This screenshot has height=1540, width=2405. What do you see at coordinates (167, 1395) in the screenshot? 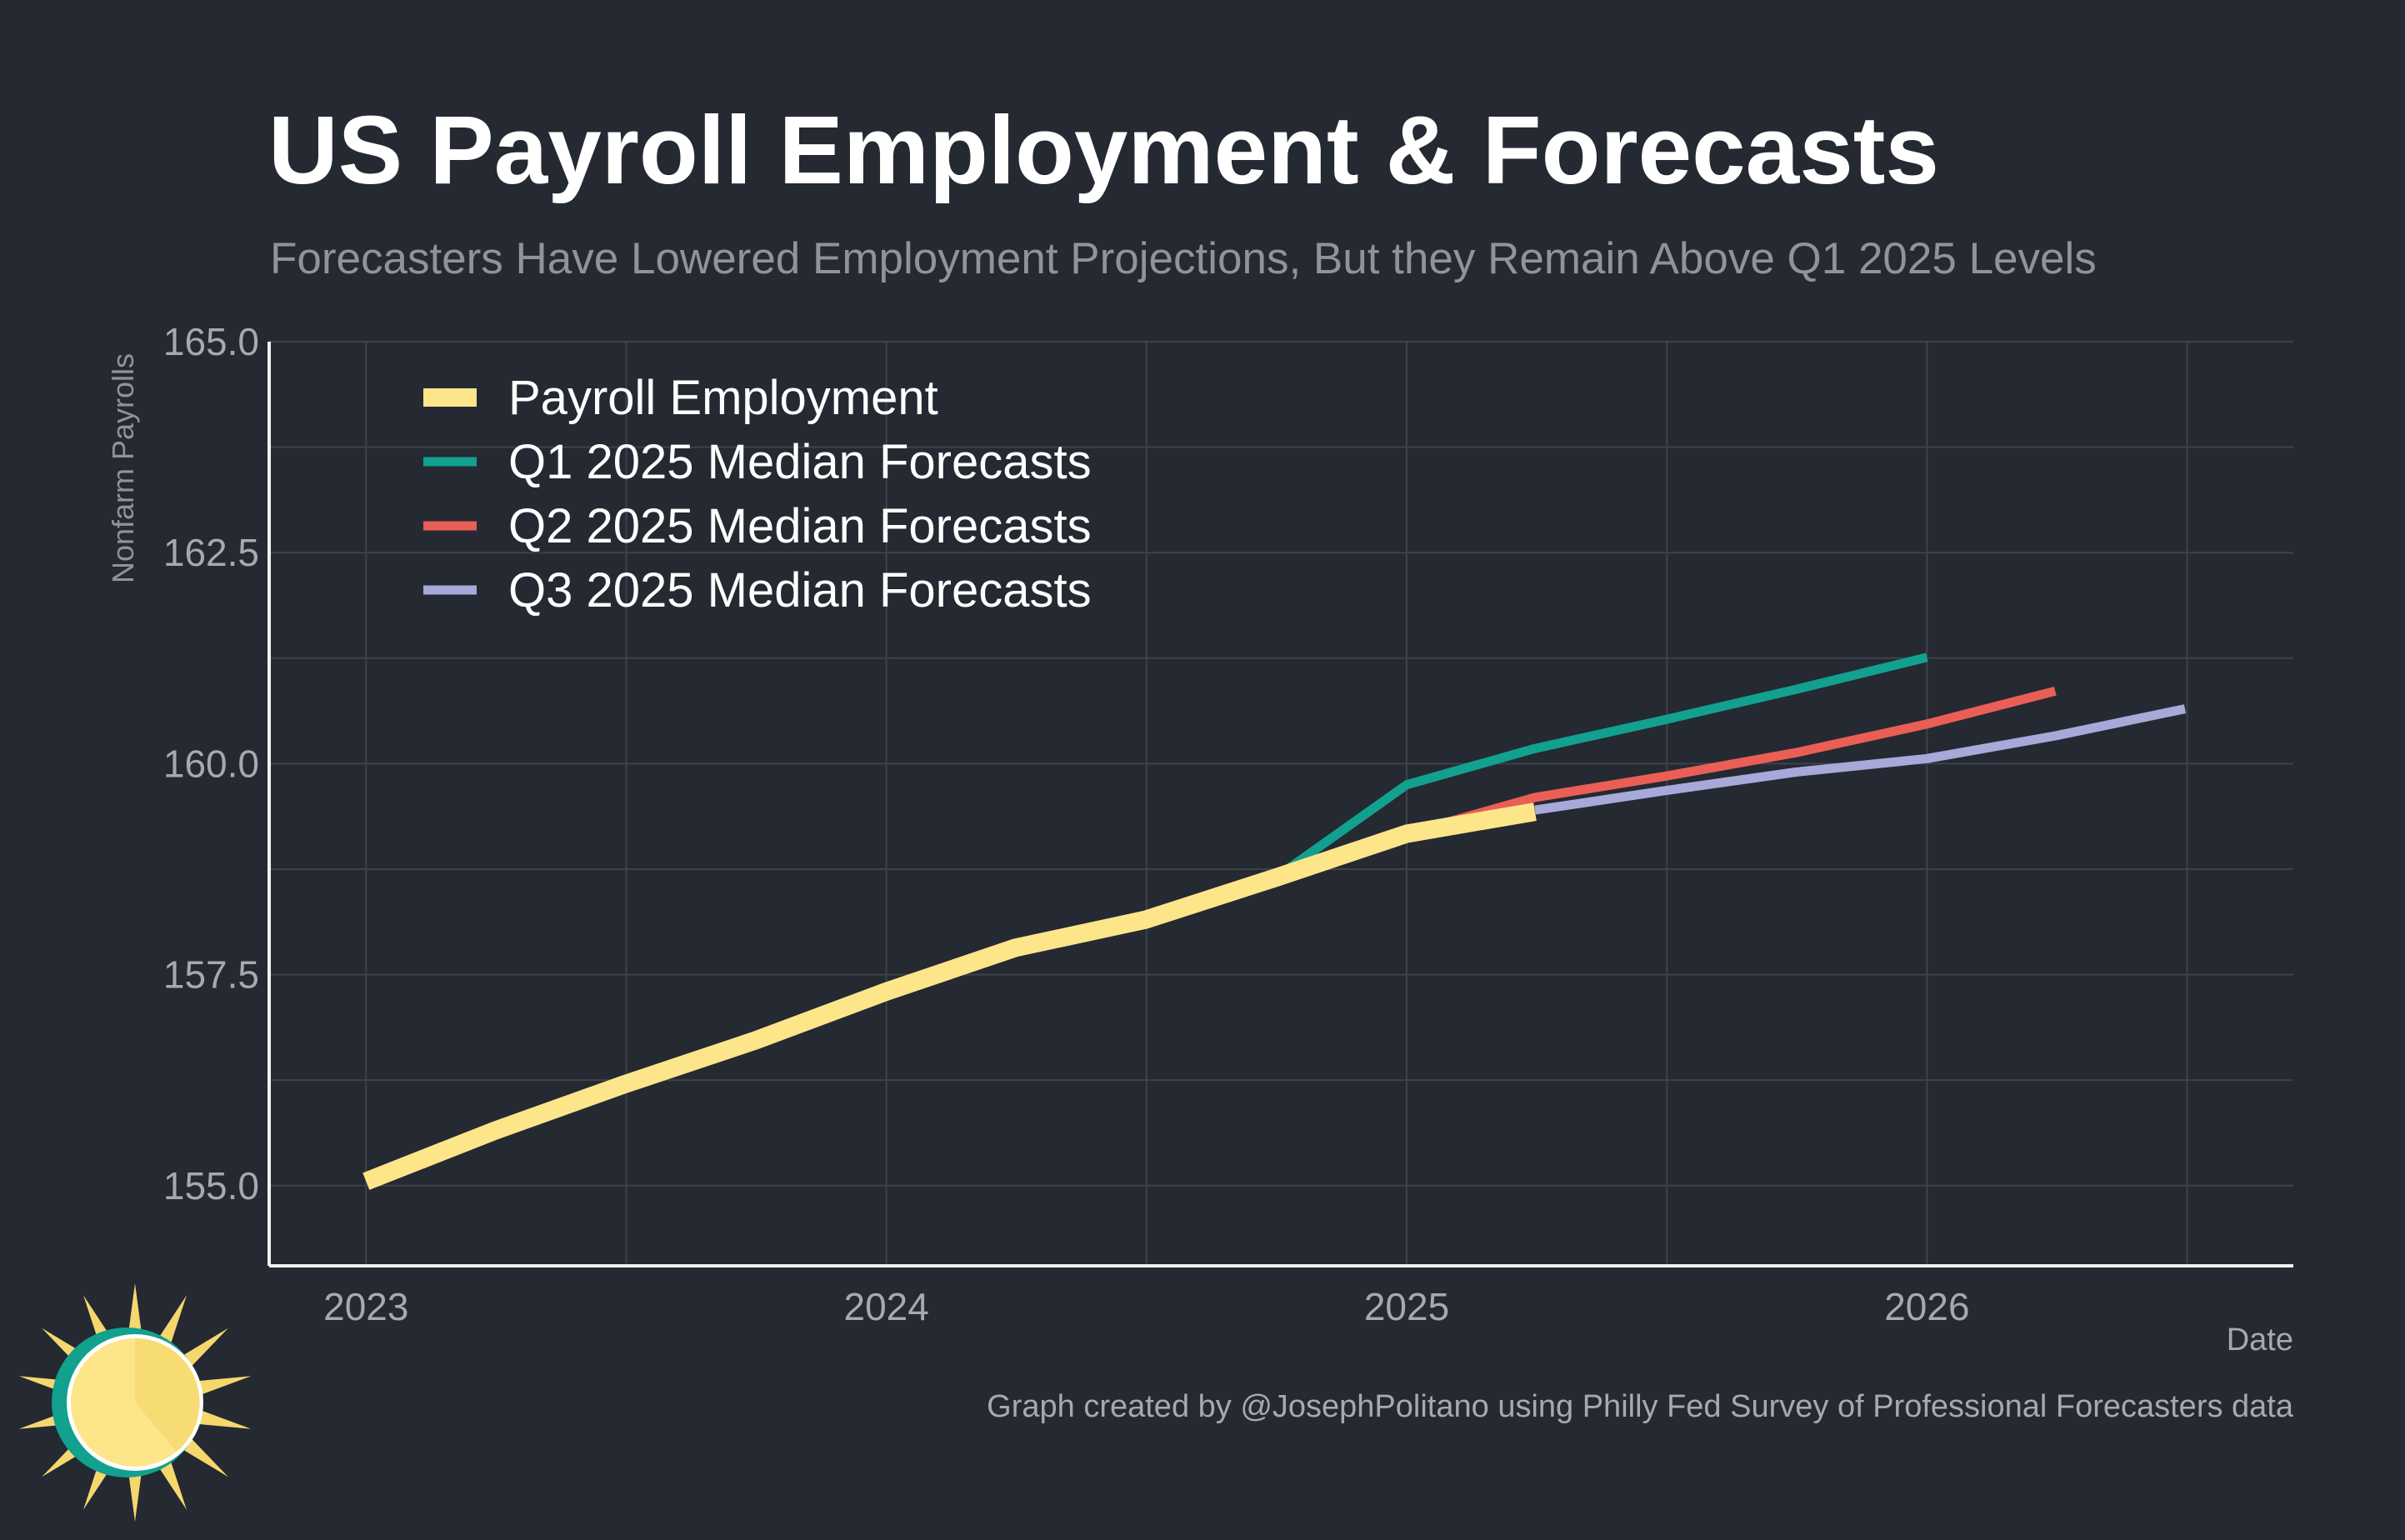
I see `sun-logo-clock-hand` at bounding box center [167, 1395].